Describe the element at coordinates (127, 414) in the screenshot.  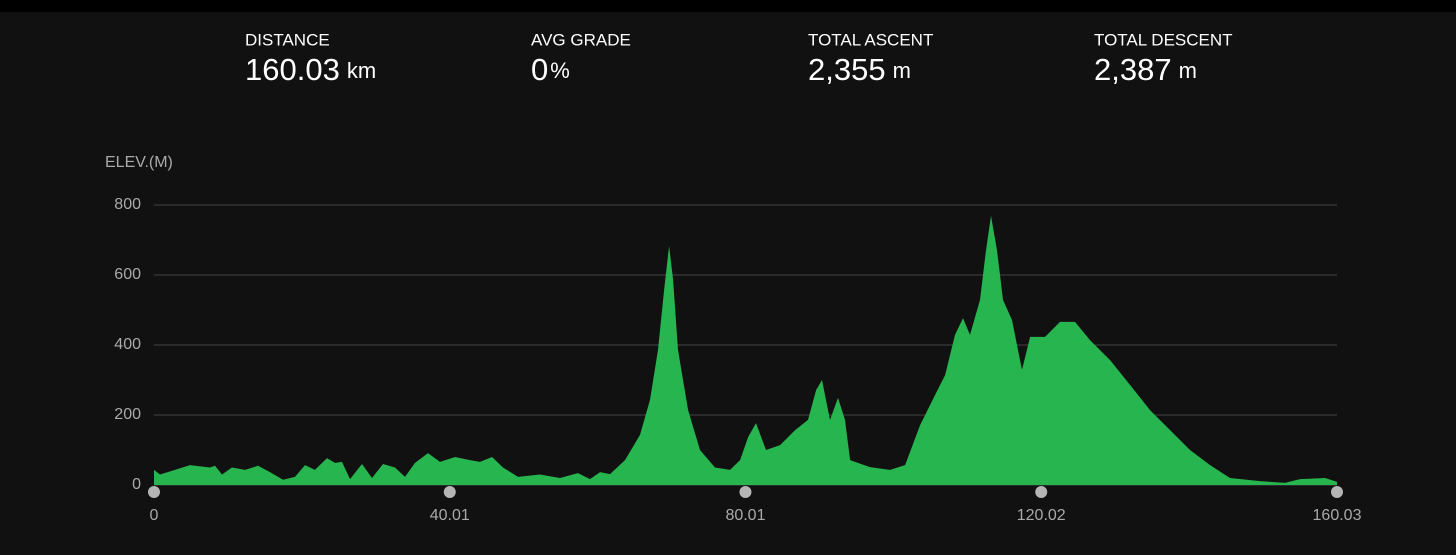
I see `y-tick-label: 200` at that location.